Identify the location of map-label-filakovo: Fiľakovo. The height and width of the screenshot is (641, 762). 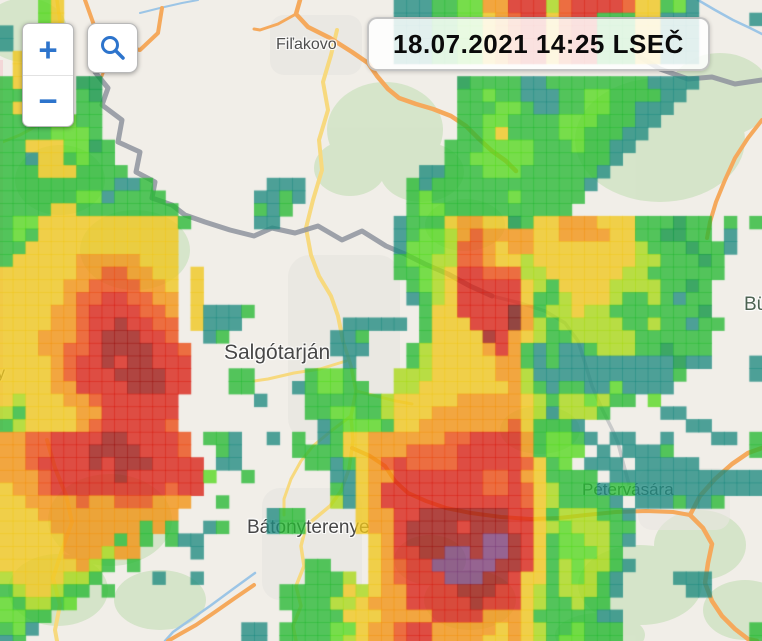
(306, 44).